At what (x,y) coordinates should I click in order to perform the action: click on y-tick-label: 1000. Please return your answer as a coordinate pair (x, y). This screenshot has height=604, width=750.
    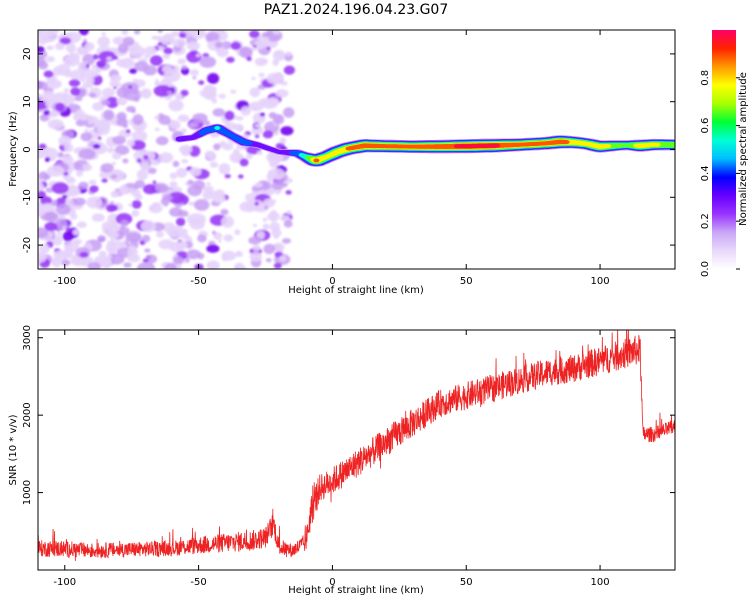
    Looking at the image, I should click on (27, 492).